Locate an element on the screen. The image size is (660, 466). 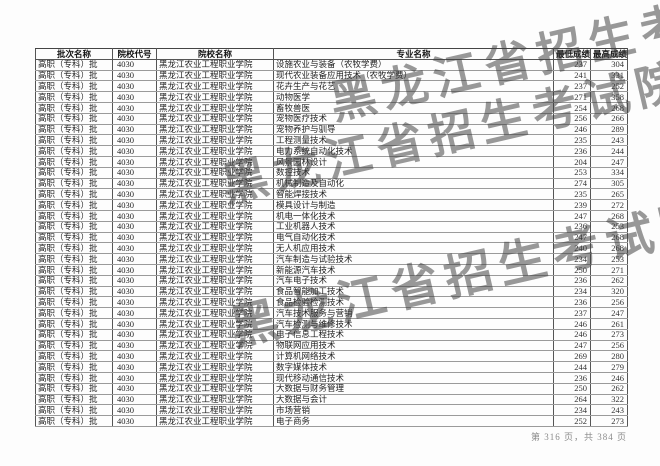
table-row: 高职（专科）批 4030 黑龙江农业工程职业学院 电气自动化技术 247 268 is located at coordinates (331, 237).